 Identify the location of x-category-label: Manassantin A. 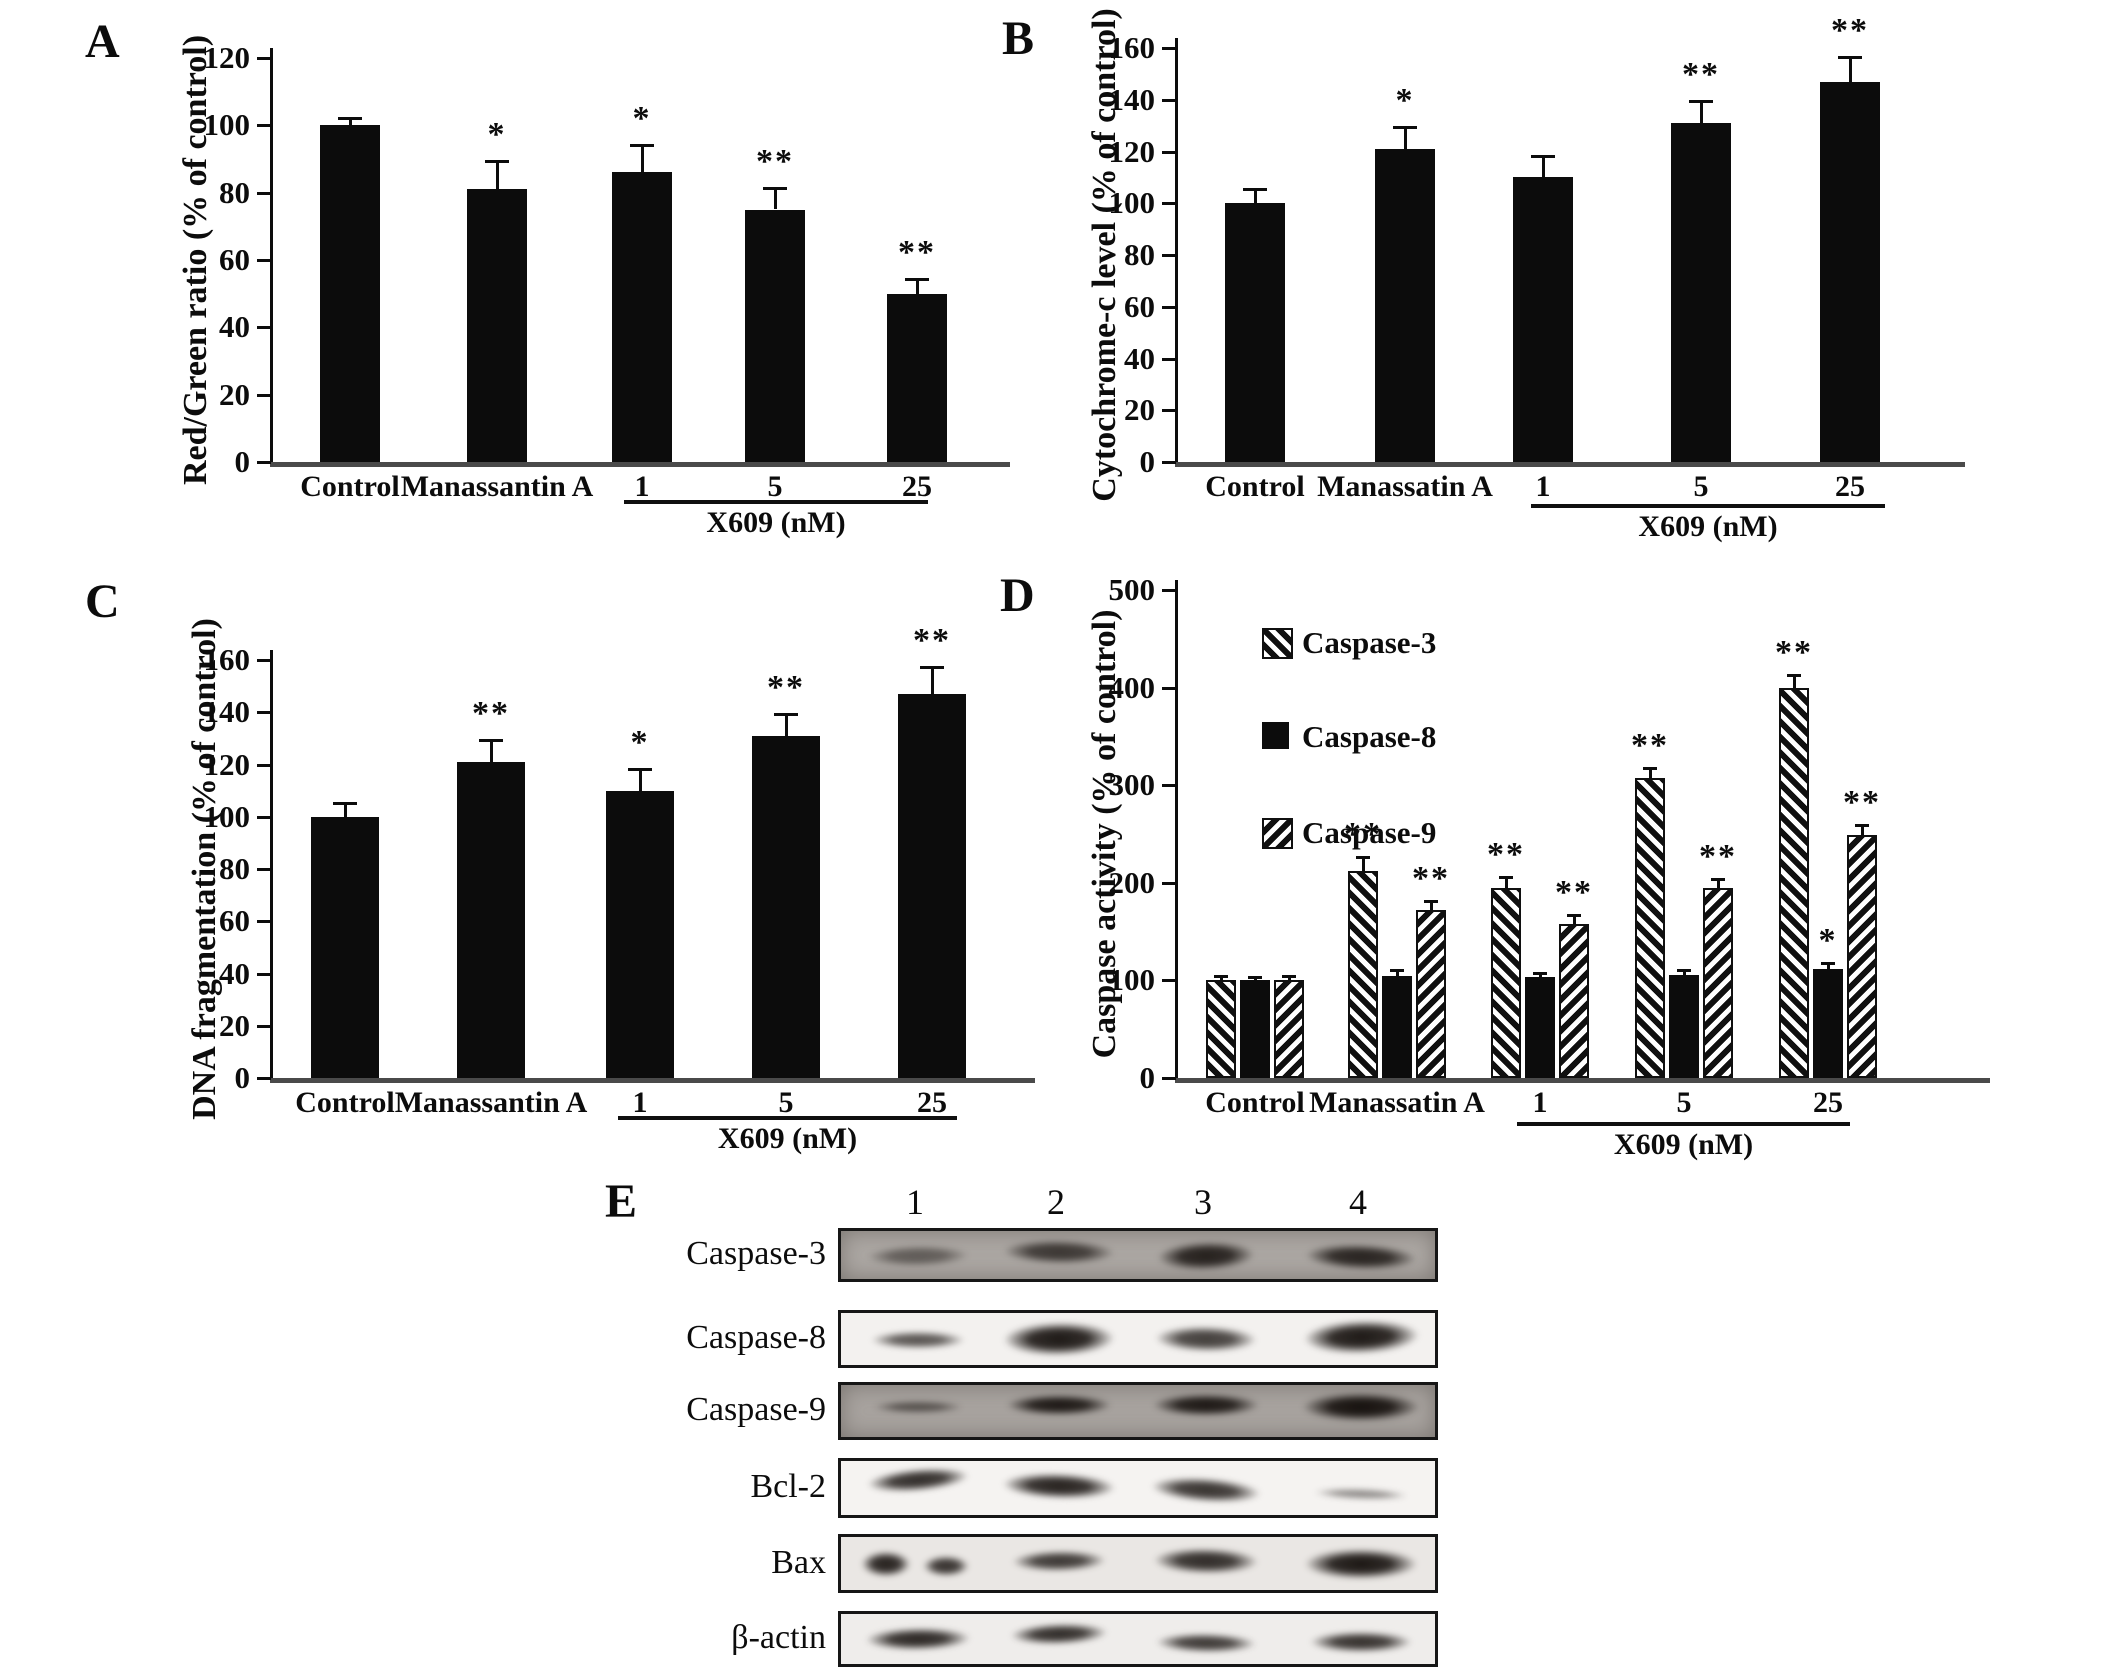
(491, 1102).